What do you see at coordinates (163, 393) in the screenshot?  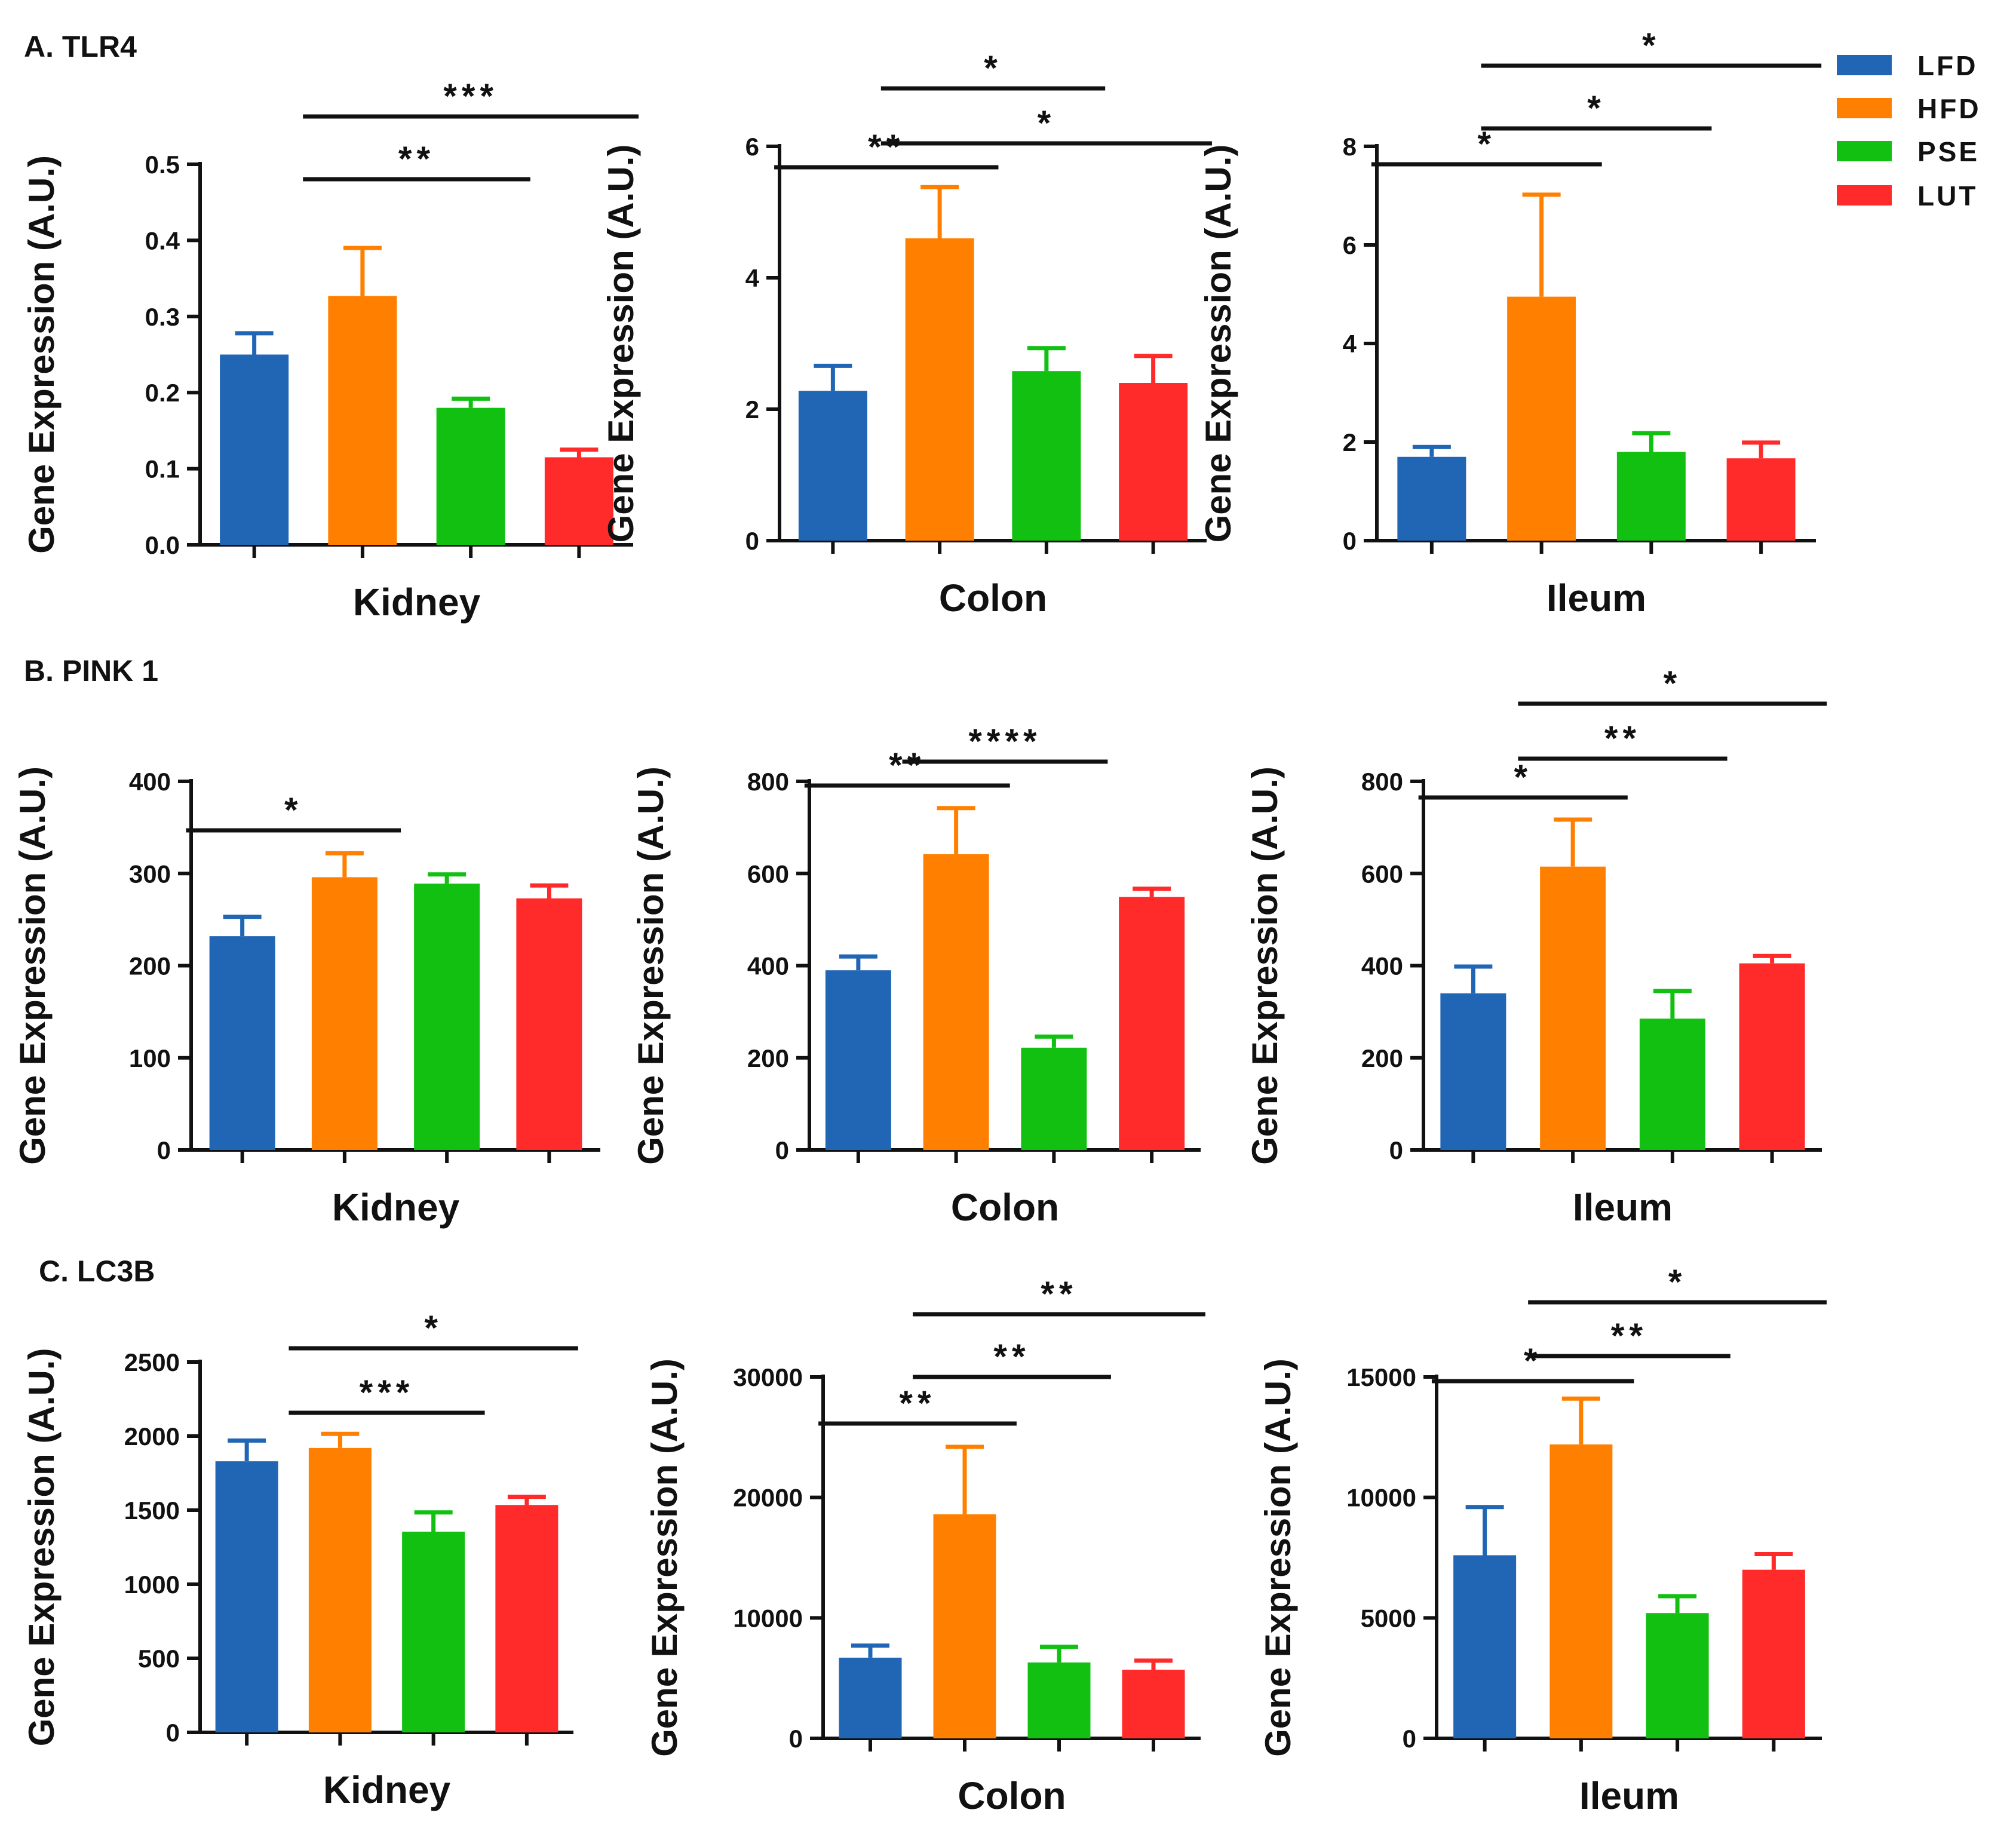 I see `y-tick-label: 0.2` at bounding box center [163, 393].